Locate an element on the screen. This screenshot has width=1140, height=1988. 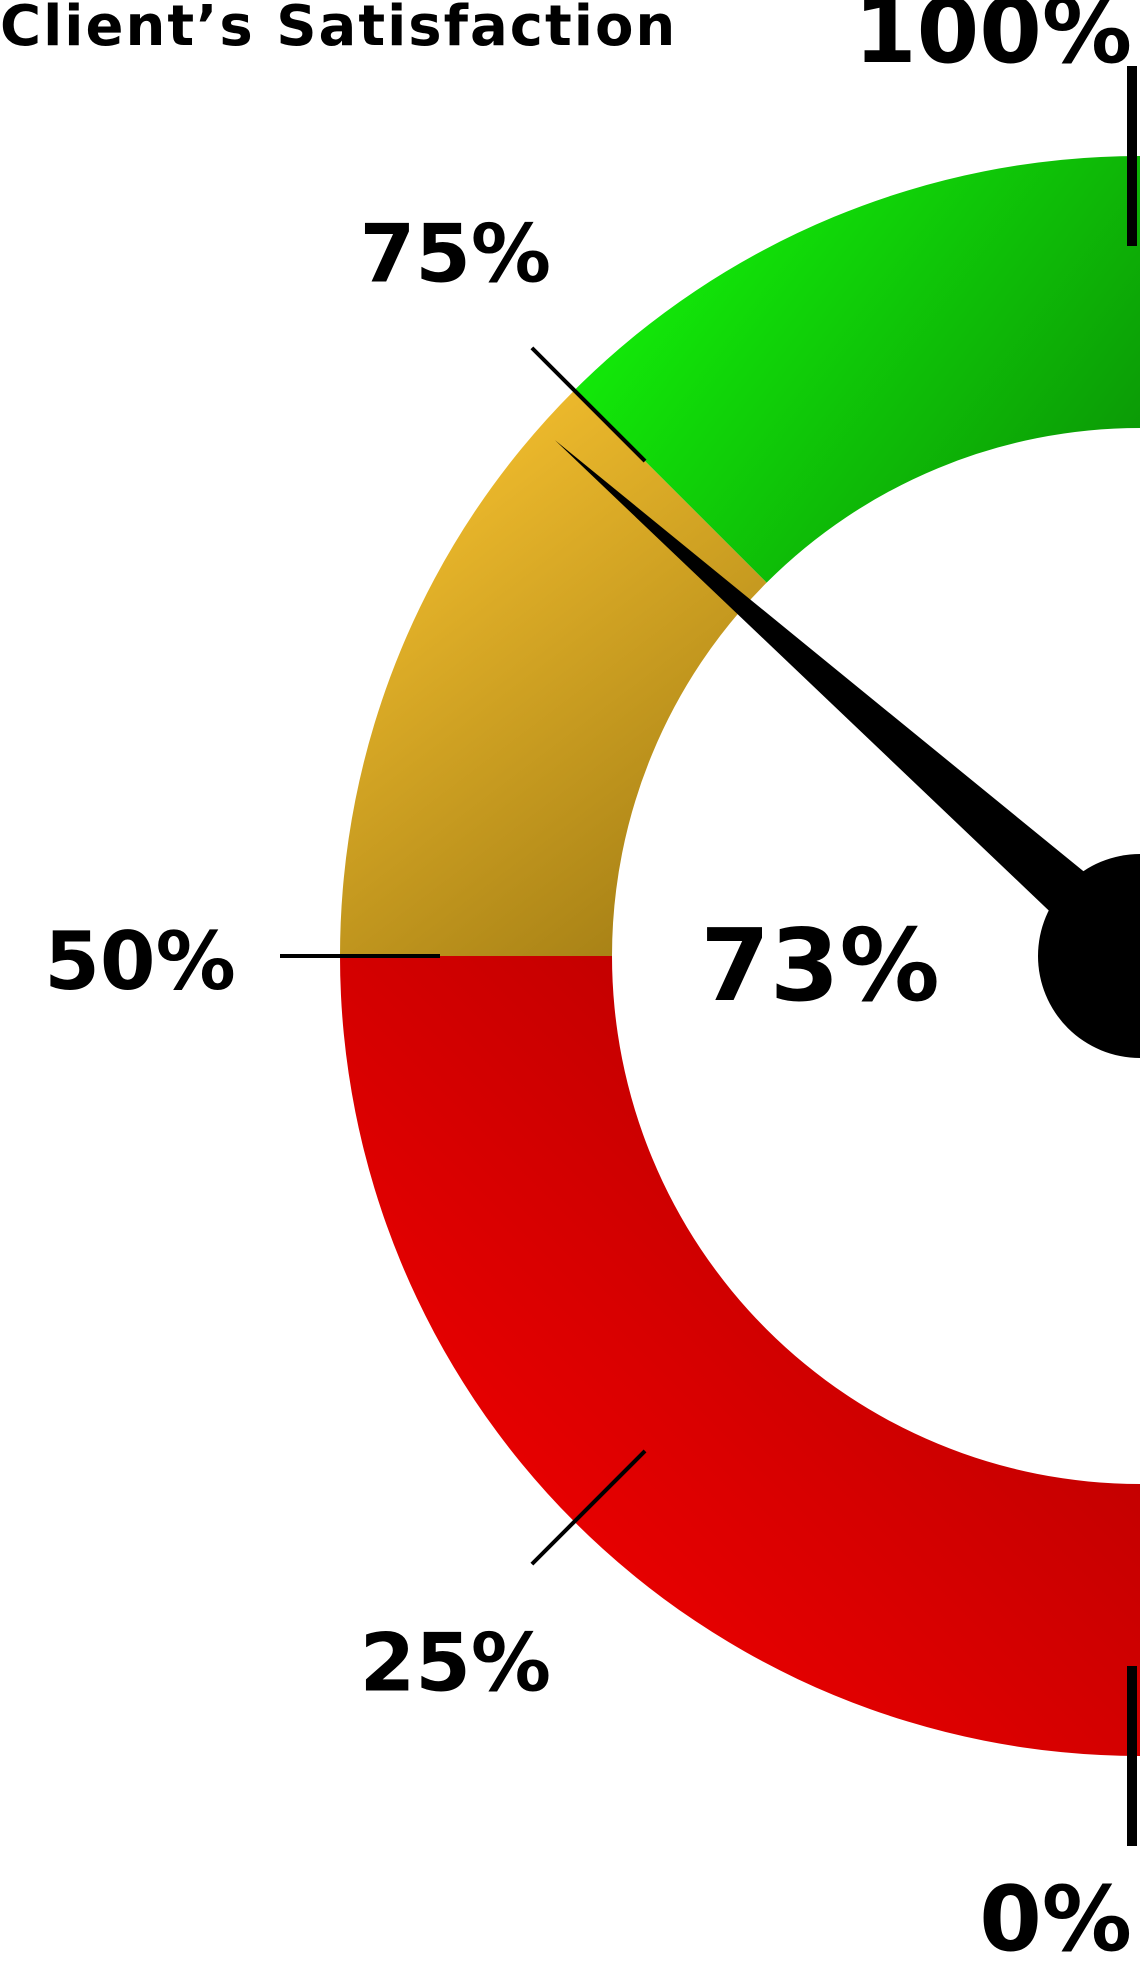
chart-title: Client’s Satisfaction is located at coordinates (339, 29).